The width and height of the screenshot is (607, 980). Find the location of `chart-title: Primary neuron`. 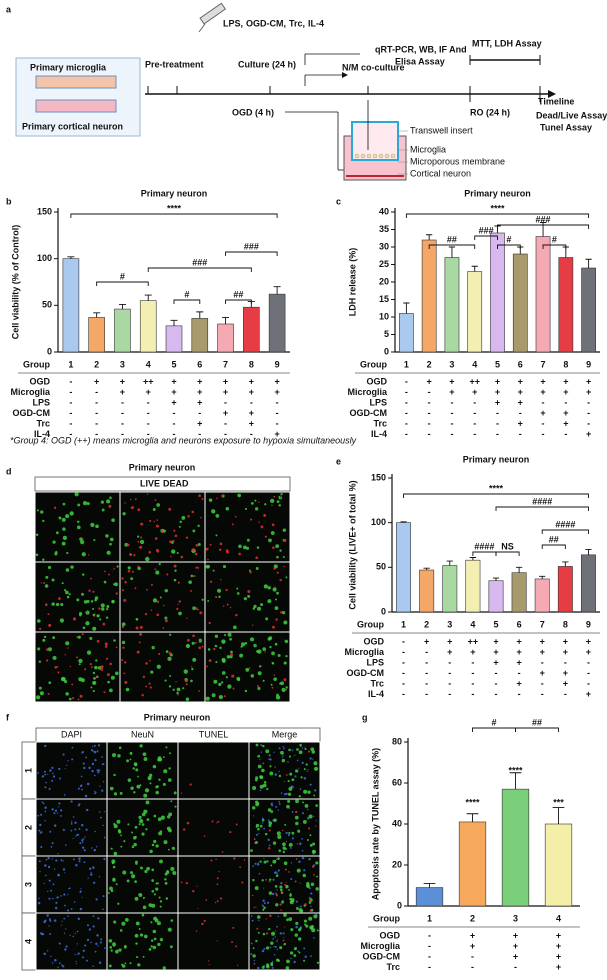

chart-title: Primary neuron is located at coordinates (174, 193).